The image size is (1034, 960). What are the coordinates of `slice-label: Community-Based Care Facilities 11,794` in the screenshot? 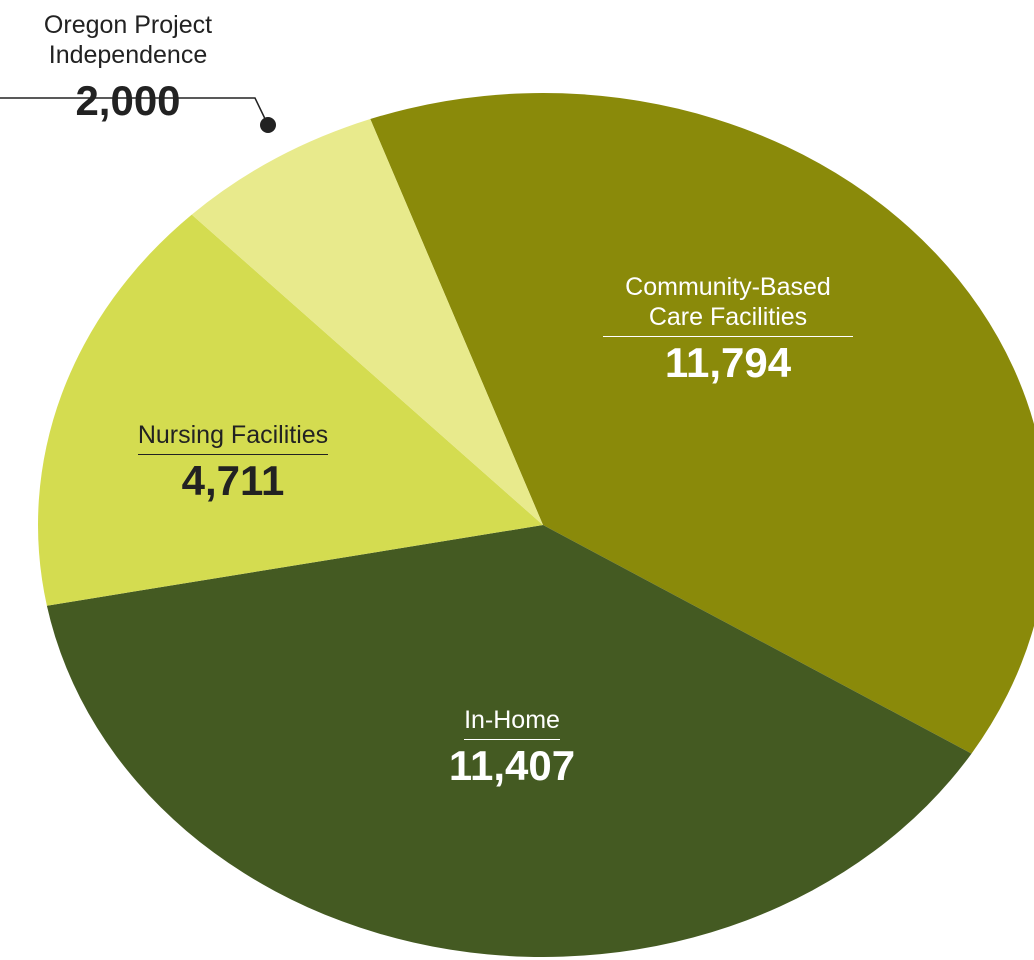 It's located at (728, 330).